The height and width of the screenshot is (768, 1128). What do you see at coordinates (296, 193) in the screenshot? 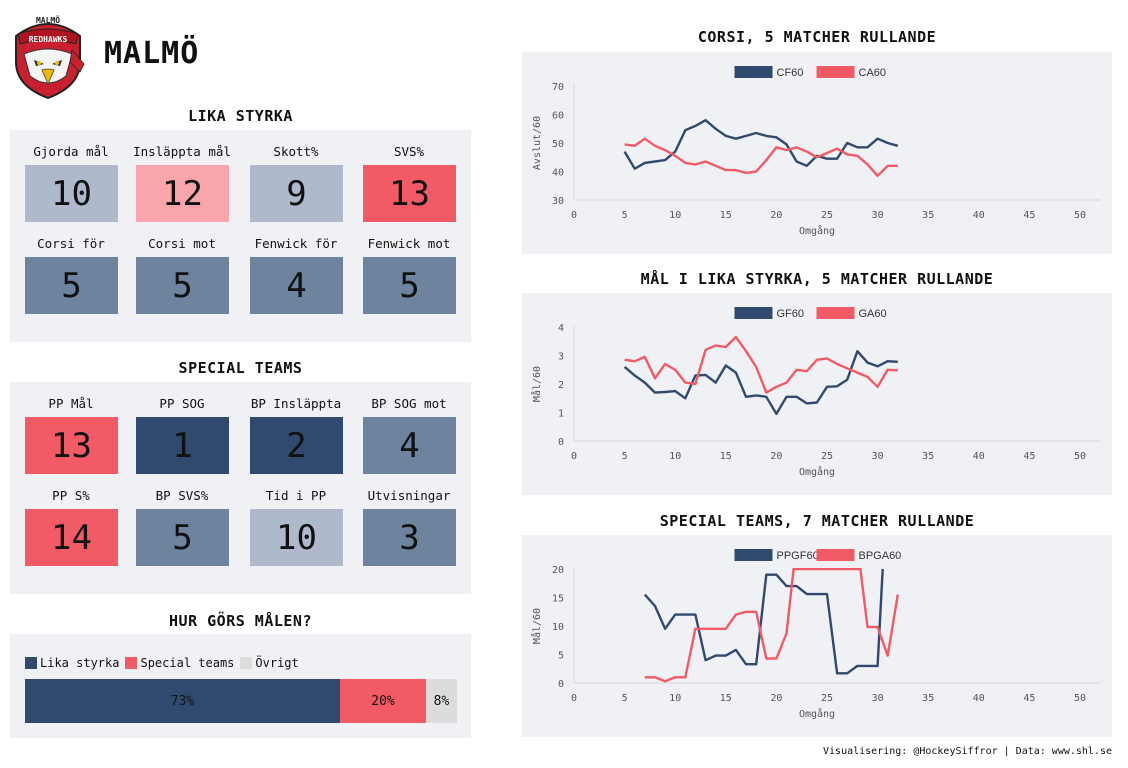
I see `stat-tile: 9` at bounding box center [296, 193].